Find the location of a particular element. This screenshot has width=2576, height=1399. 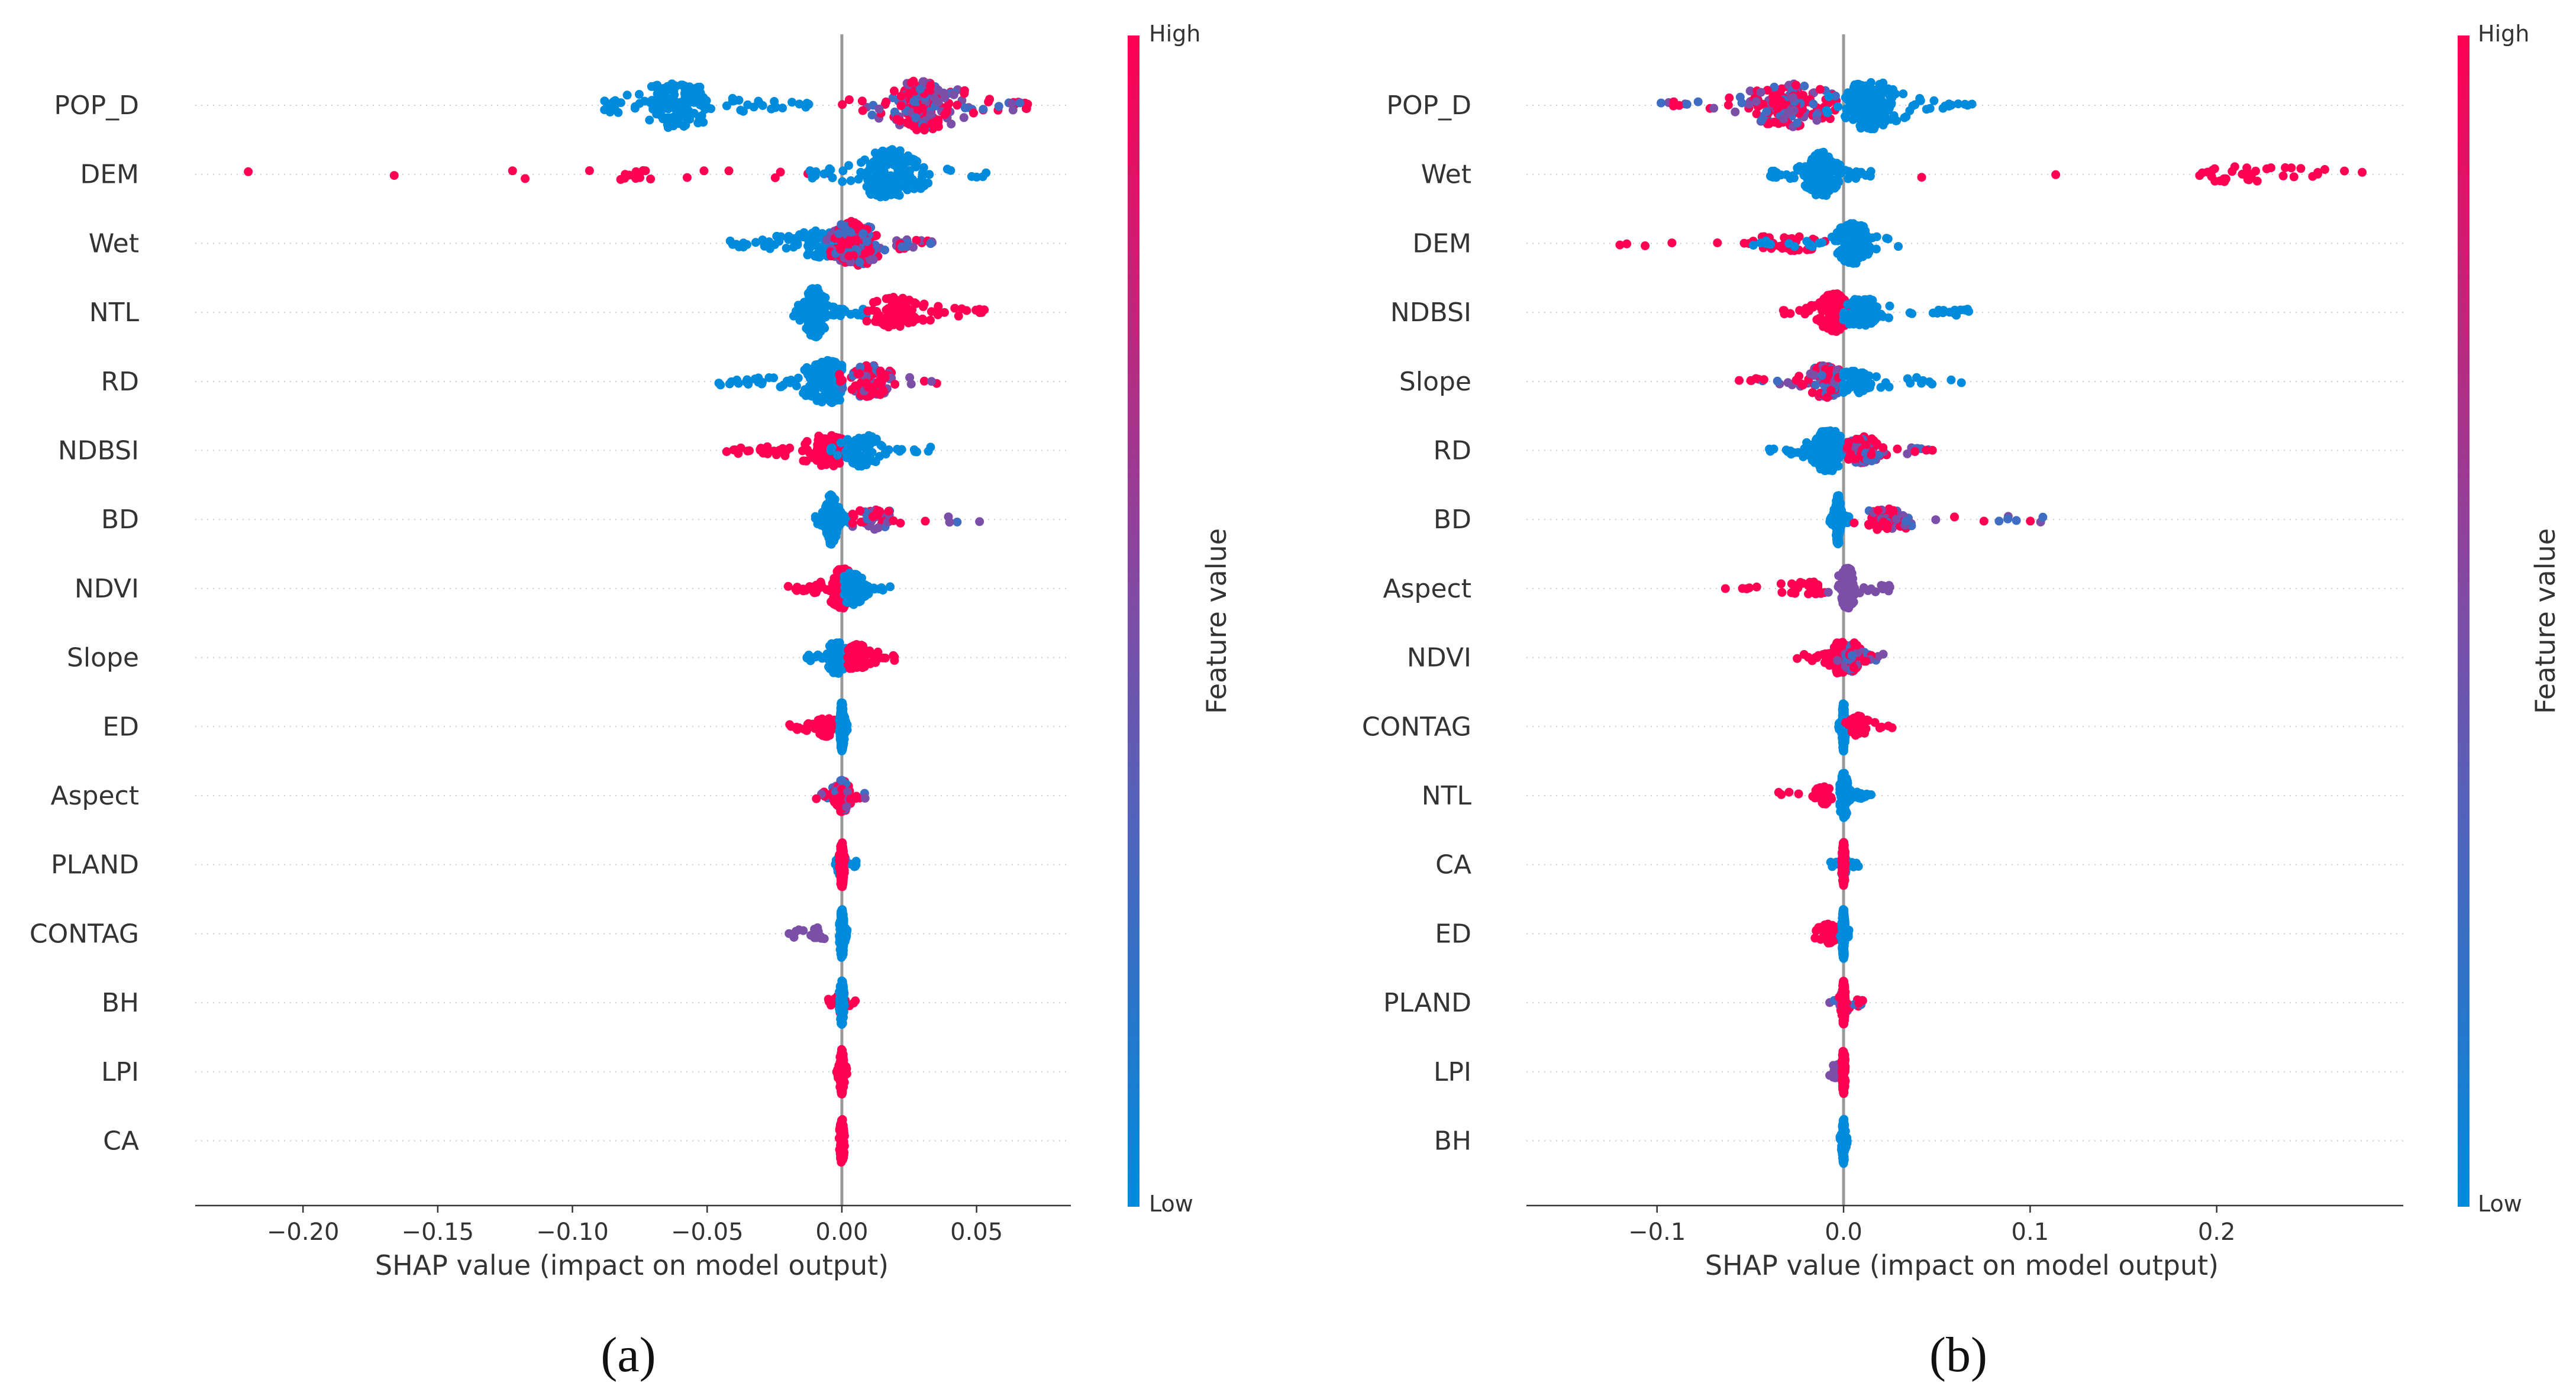

feature-label: PLAND is located at coordinates (95, 865).